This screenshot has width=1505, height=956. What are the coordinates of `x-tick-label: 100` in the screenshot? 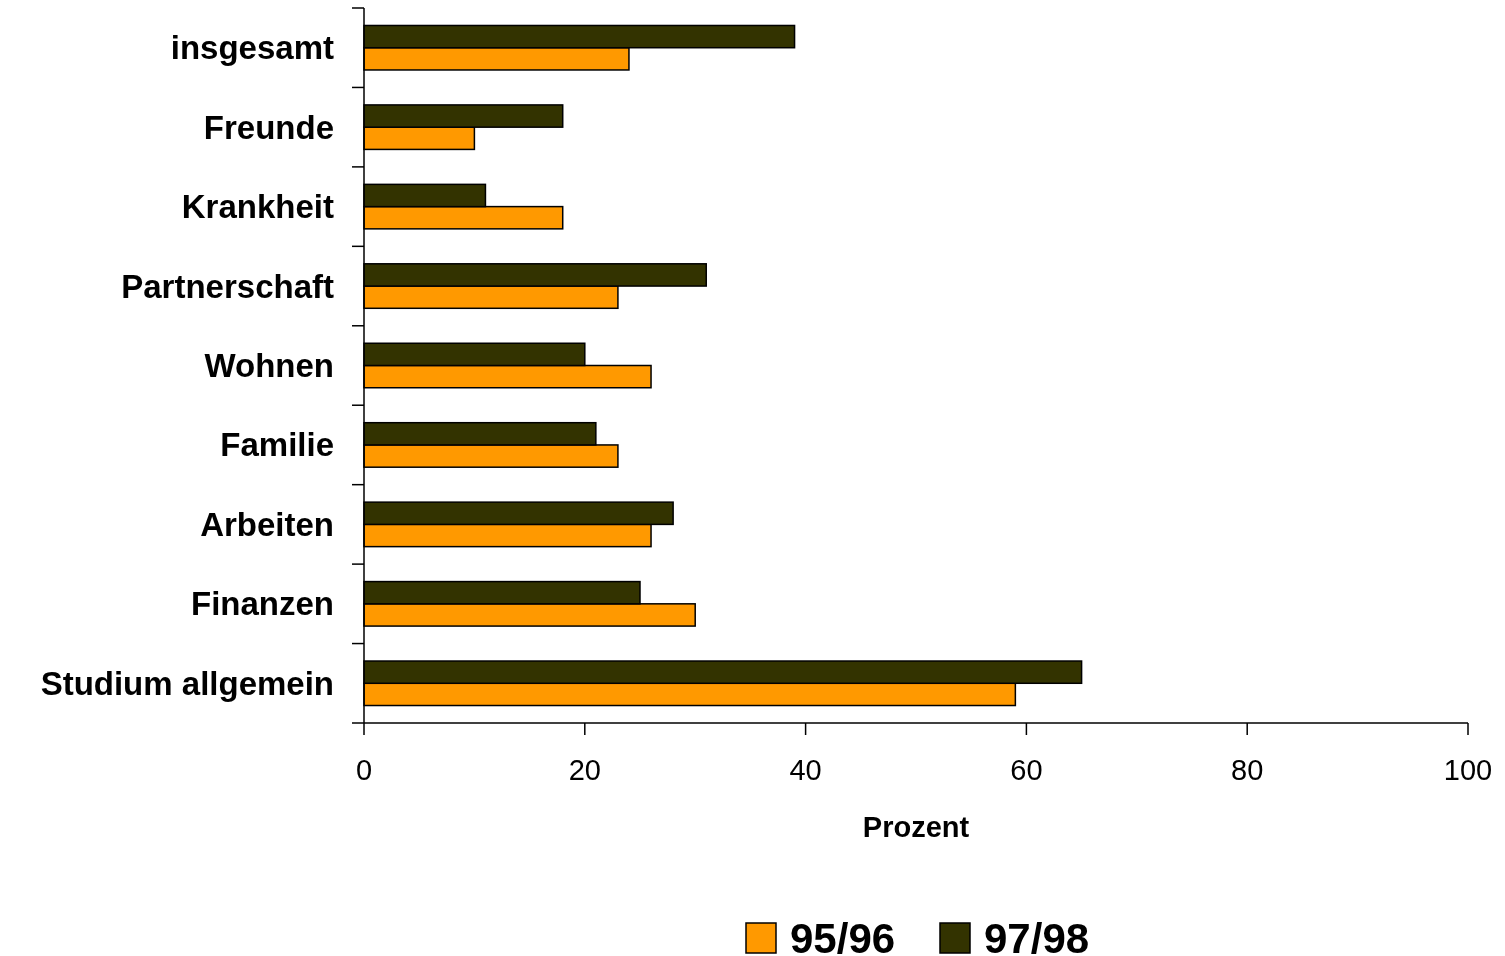 It's located at (1468, 770).